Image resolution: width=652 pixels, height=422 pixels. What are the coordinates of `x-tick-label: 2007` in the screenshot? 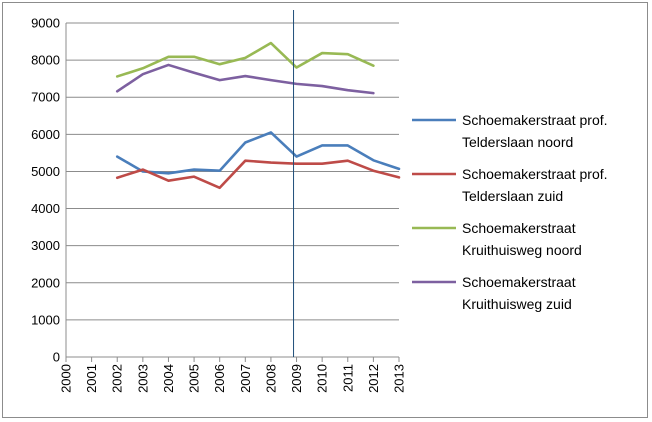 It's located at (245, 378).